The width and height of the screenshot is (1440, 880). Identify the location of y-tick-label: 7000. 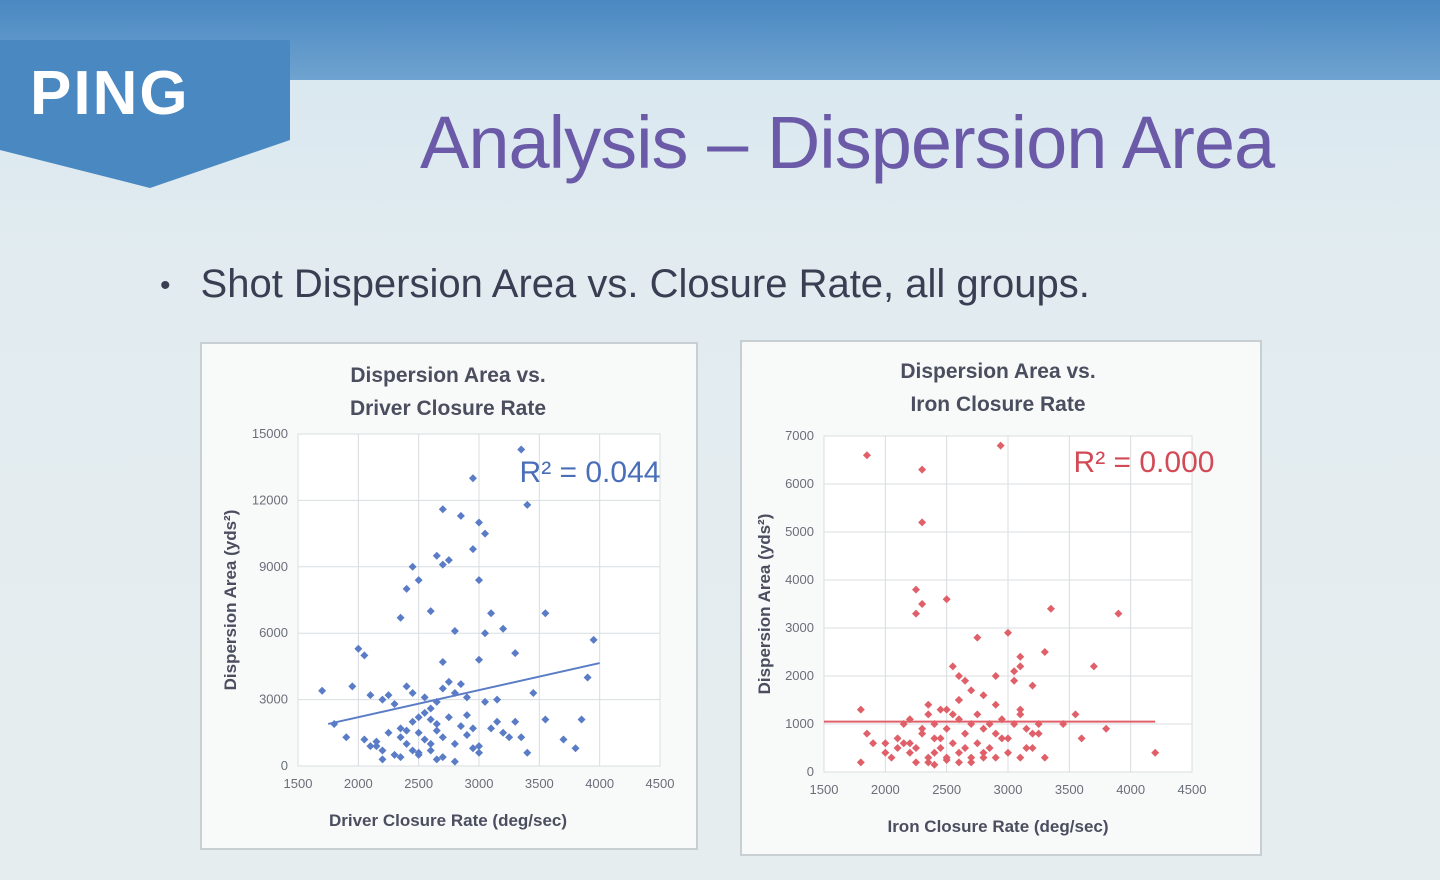
(799, 435).